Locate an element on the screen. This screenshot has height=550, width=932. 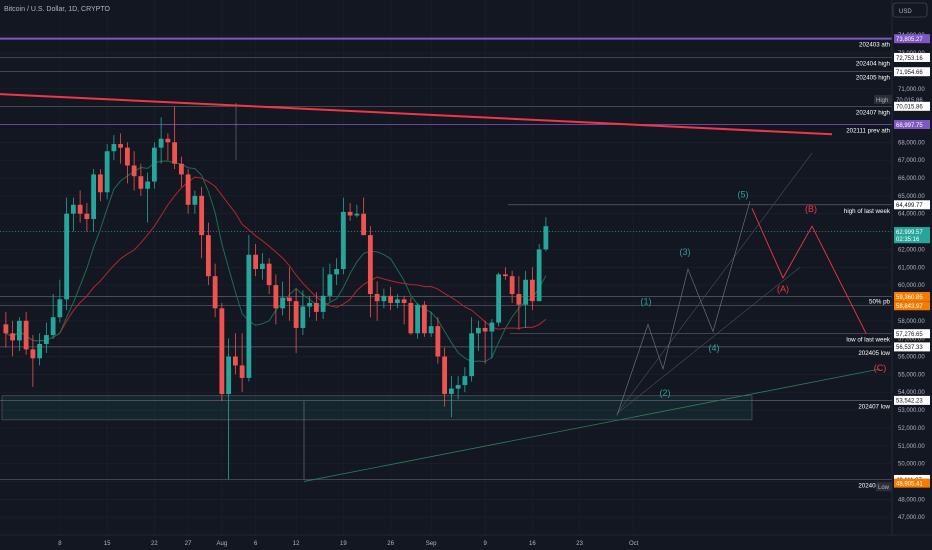
price-label-text: 59,360.85 is located at coordinates (909, 298).